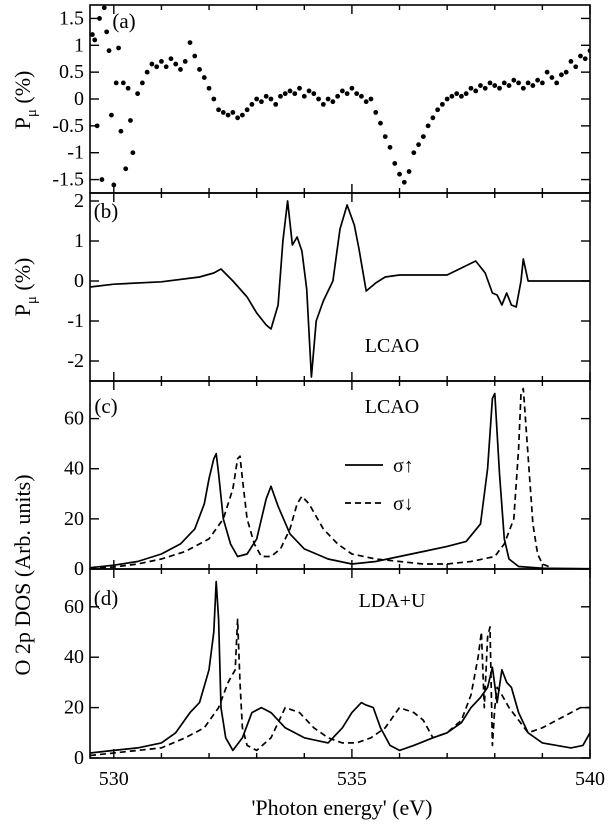 This screenshot has height=826, width=613. I want to click on y-tick-label: 0.5, so click(71, 72).